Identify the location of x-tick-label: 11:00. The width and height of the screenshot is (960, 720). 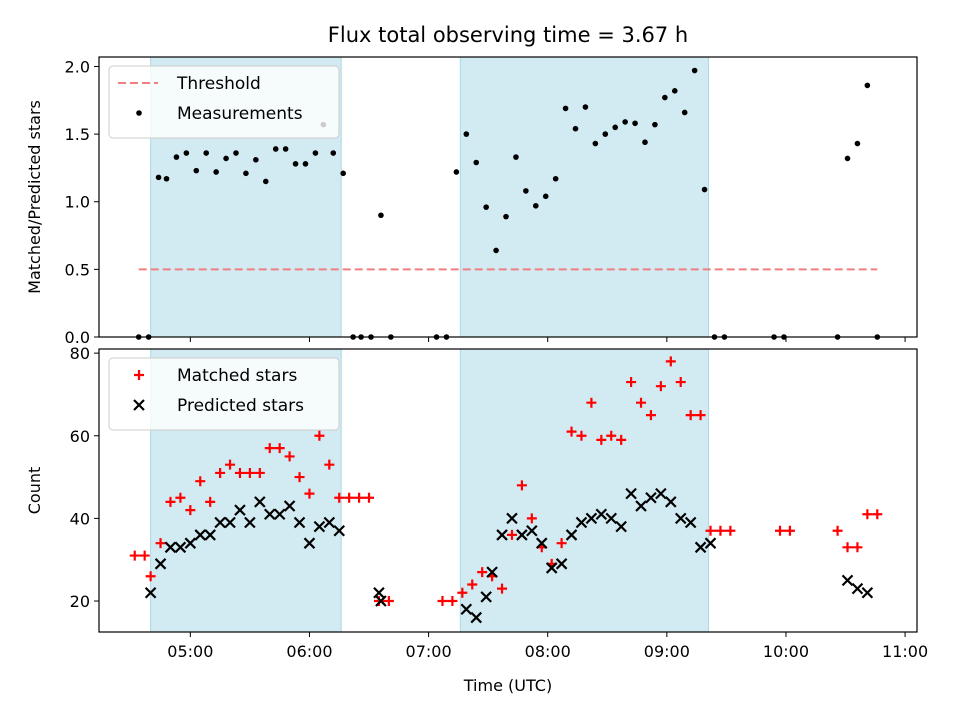
(905, 651).